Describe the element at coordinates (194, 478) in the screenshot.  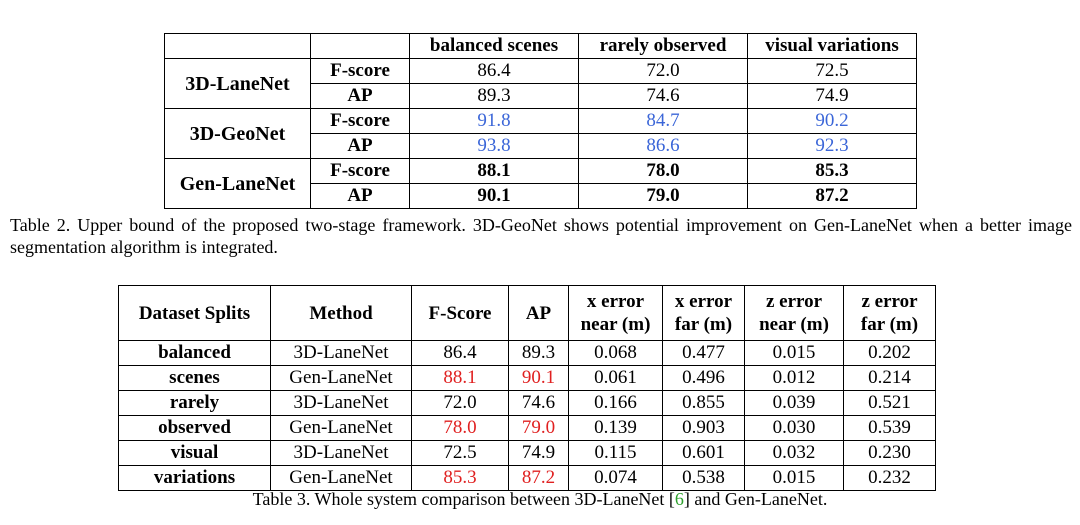
I see `split-cell: variations` at that location.